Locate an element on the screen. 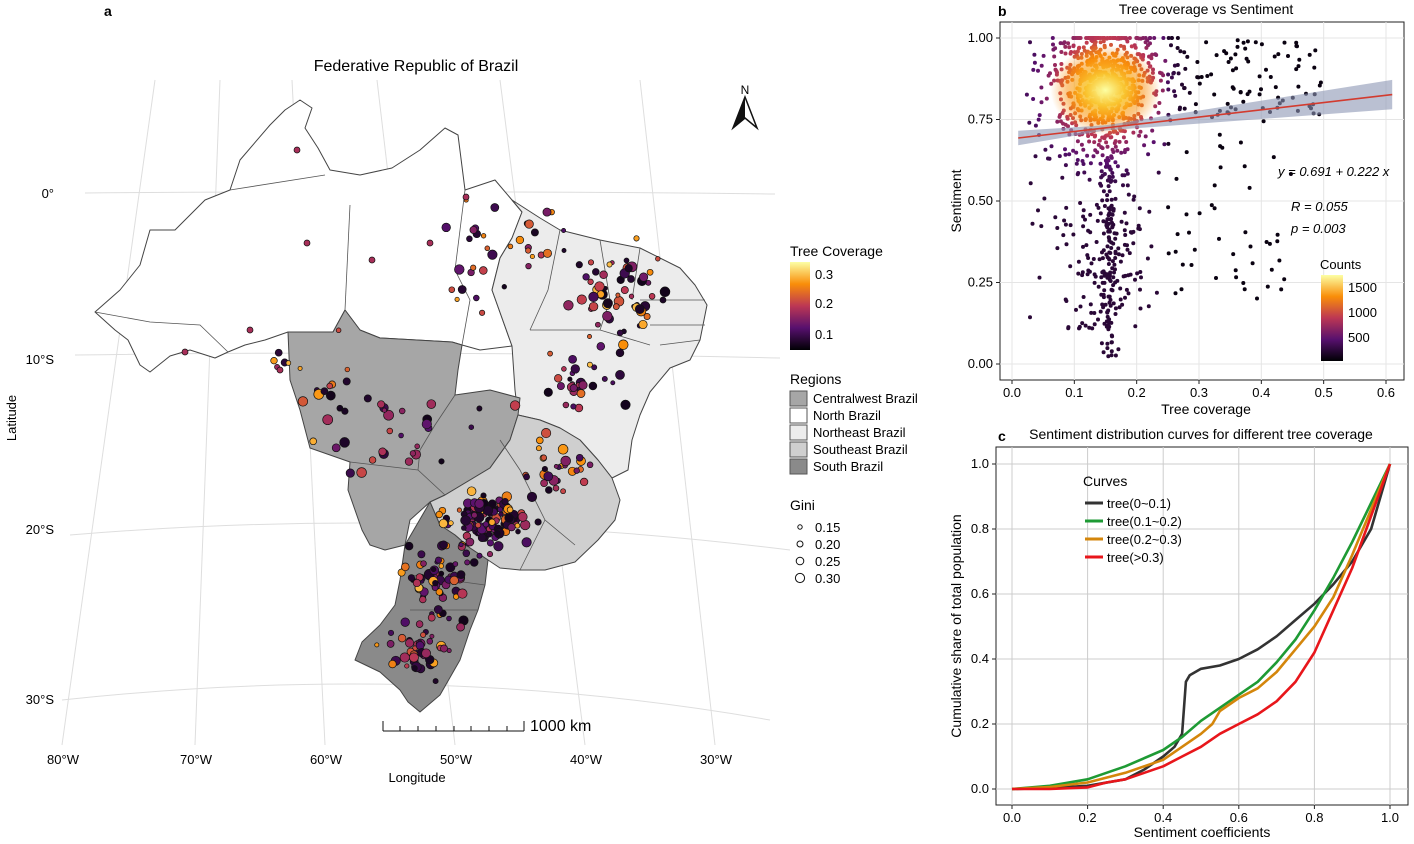 The image size is (1414, 844). curves-x-tick-label: 0.6 is located at coordinates (1239, 817).